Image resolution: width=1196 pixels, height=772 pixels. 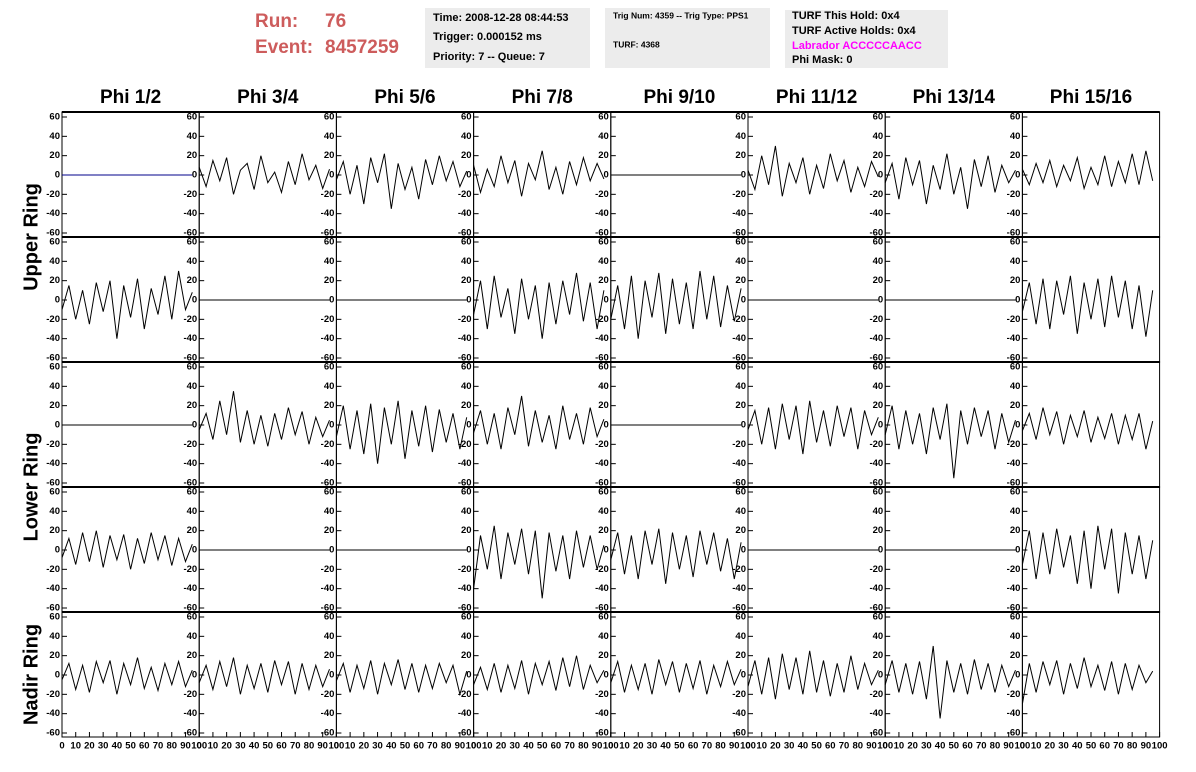 I want to click on column-header: Phi 9/10, so click(x=679, y=97).